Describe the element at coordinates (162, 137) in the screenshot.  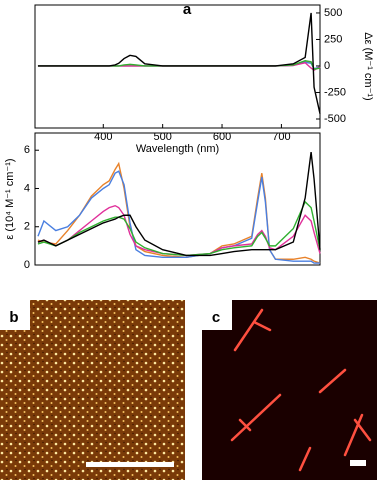
I see `x-tick-label: 500` at that location.